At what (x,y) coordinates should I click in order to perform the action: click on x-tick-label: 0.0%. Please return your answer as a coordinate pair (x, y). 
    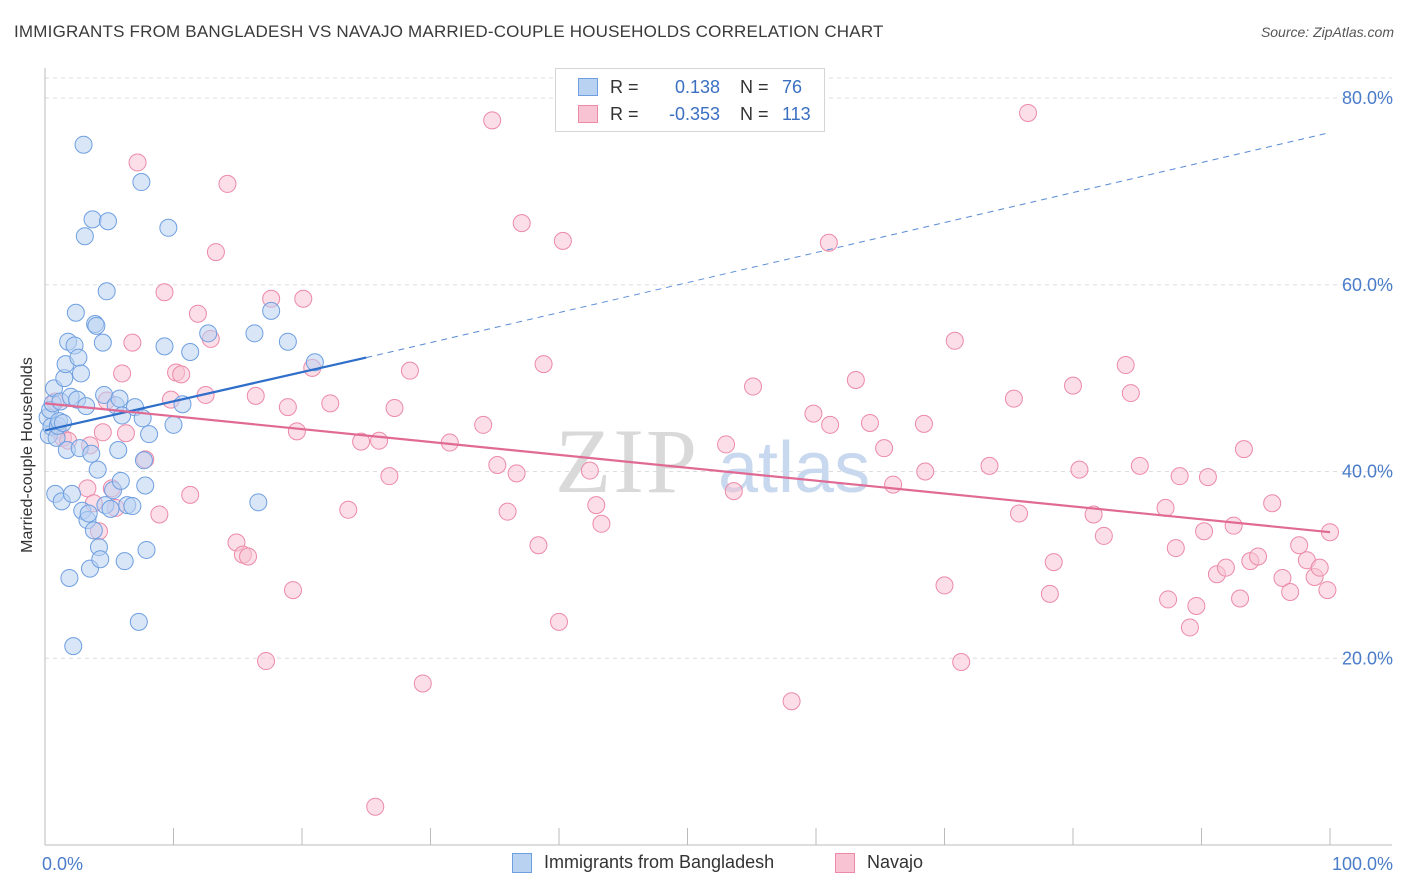
    Looking at the image, I should click on (62, 864).